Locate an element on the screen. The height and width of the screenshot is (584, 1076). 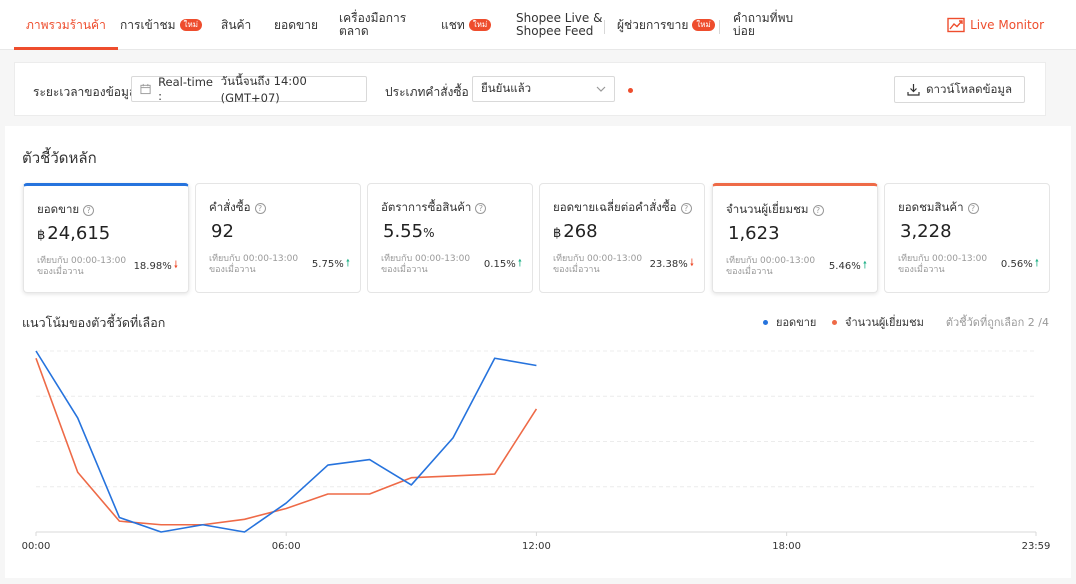
tab-marketing-tools: เครื่องมือการ ตลาด is located at coordinates (372, 25).